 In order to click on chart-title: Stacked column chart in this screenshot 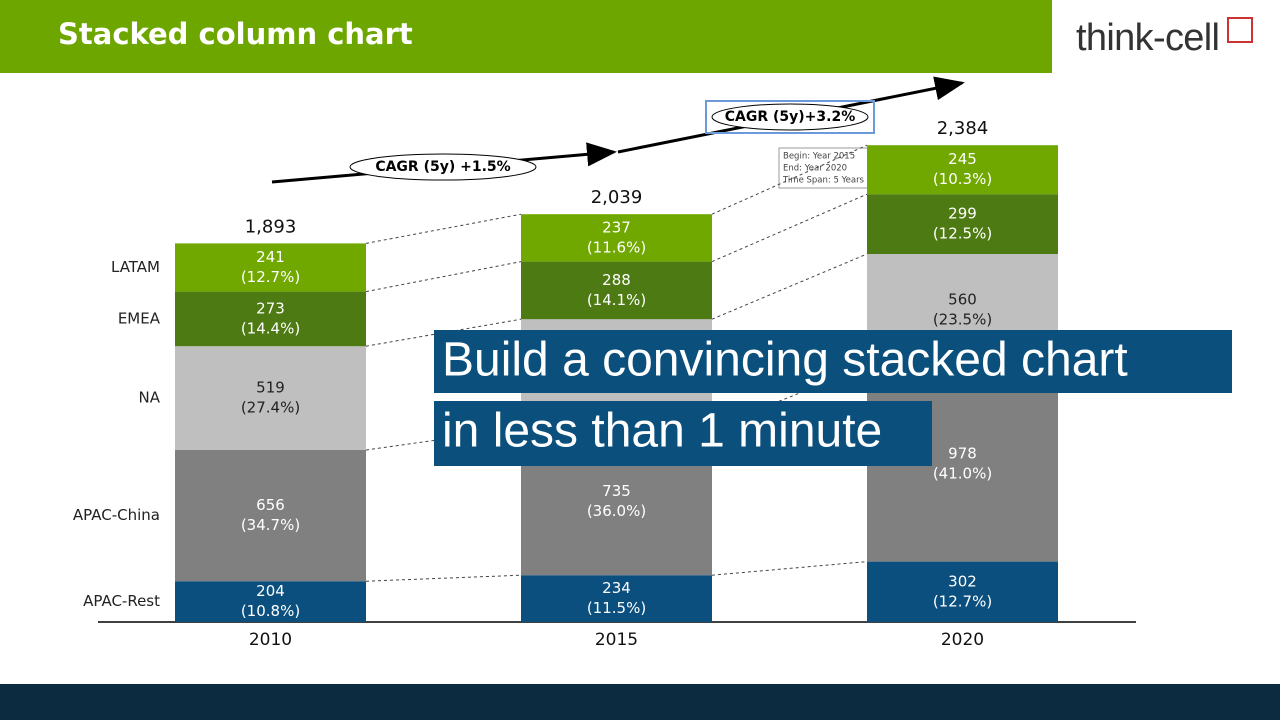, I will do `click(235, 34)`.